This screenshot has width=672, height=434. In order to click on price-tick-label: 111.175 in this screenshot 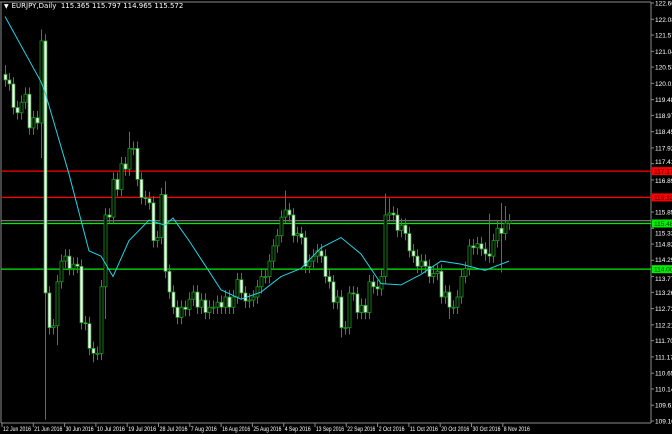, I will do `click(663, 357)`.